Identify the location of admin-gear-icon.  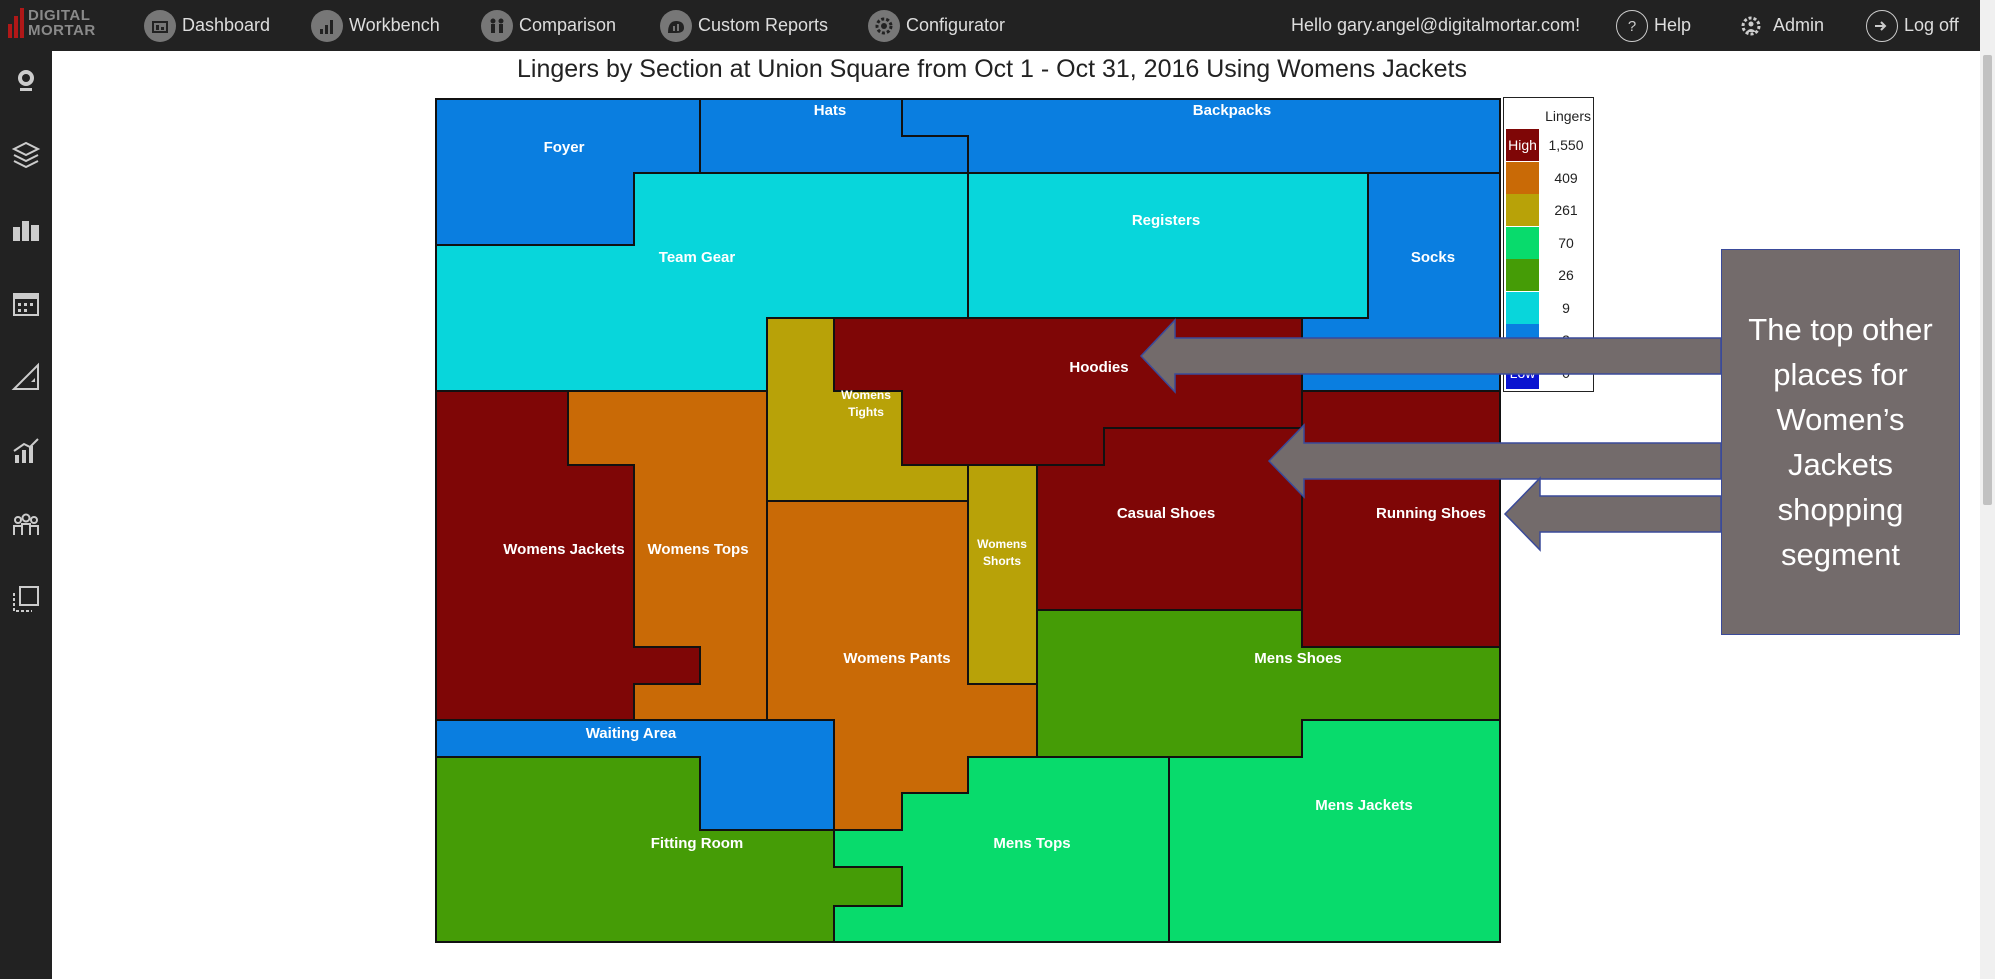
(1751, 26).